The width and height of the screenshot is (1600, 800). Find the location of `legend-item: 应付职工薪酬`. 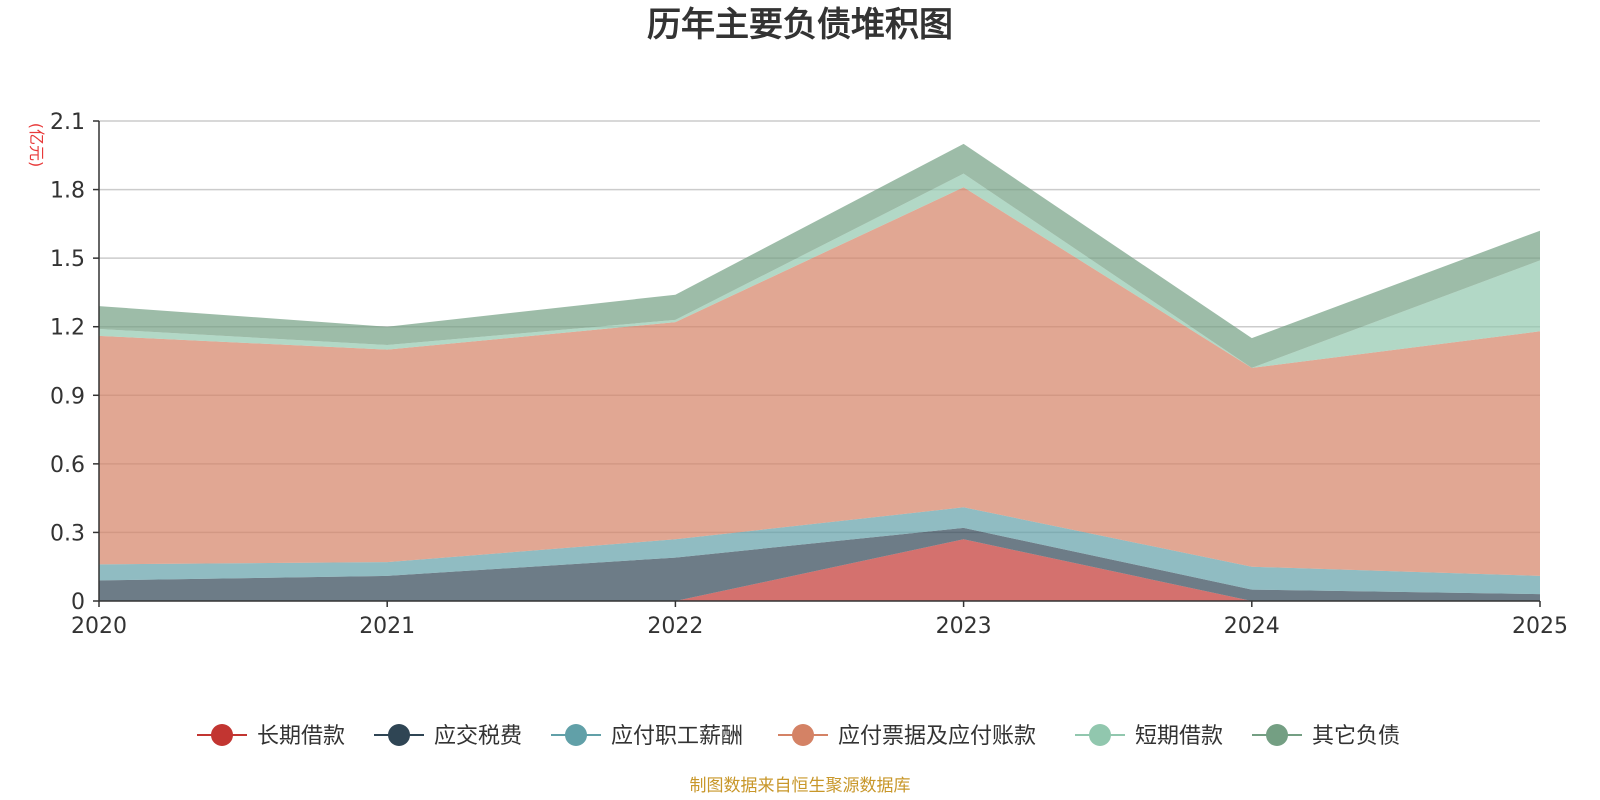

legend-item: 应付职工薪酬 is located at coordinates (647, 736).